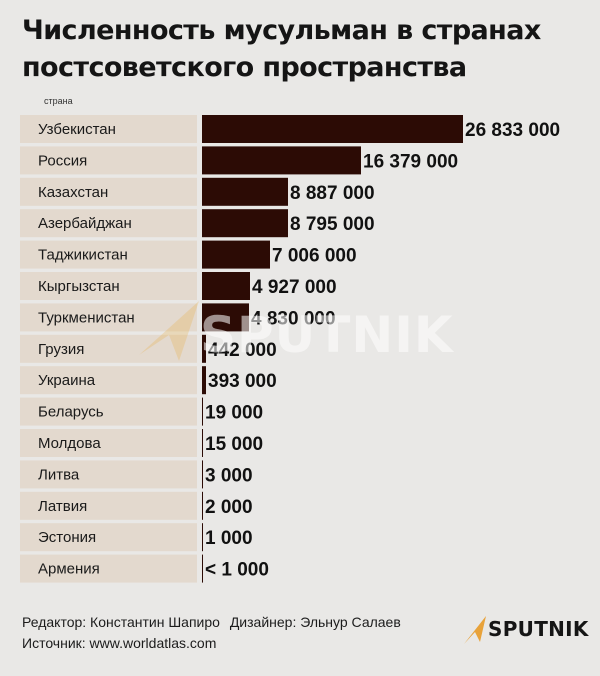  Describe the element at coordinates (475, 630) in the screenshot. I see `sputnik-logo-icon` at that location.